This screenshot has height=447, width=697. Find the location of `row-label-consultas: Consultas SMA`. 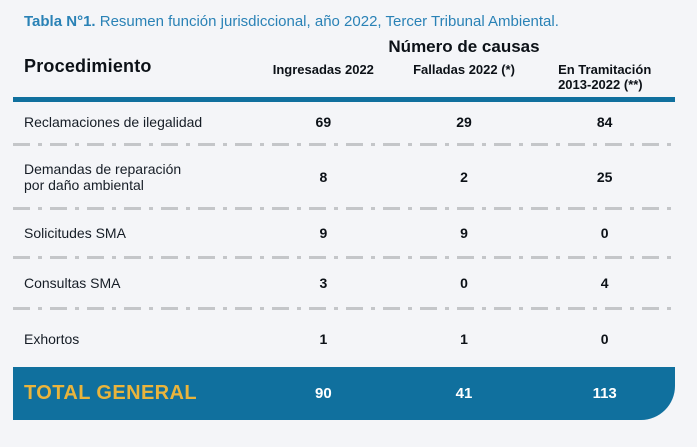

row-label-consultas: Consultas SMA is located at coordinates (72, 283).